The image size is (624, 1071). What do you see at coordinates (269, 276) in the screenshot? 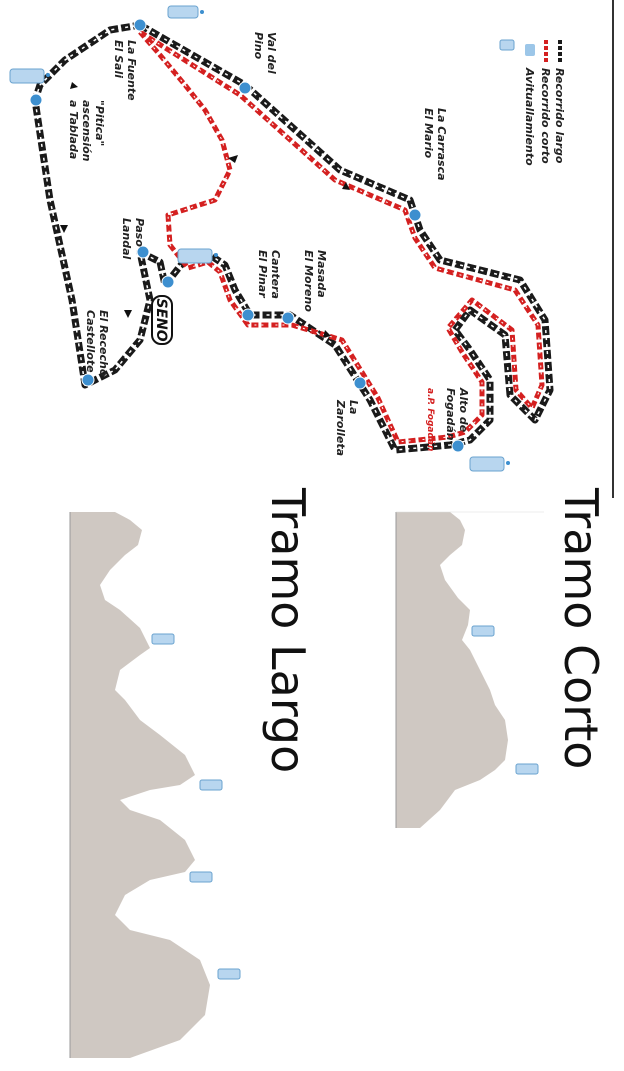
I see `label-cantera: Cantera El Pinar` at bounding box center [269, 276].